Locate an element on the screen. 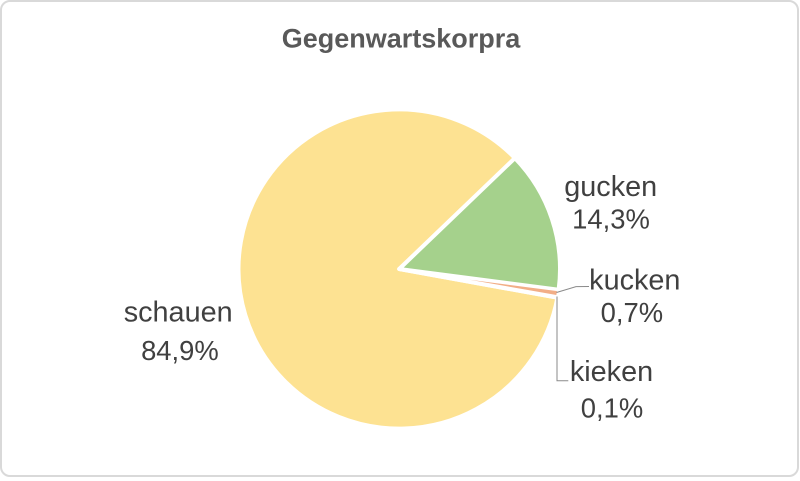 This screenshot has width=800, height=481. svg-text: kucken is located at coordinates (634, 281).